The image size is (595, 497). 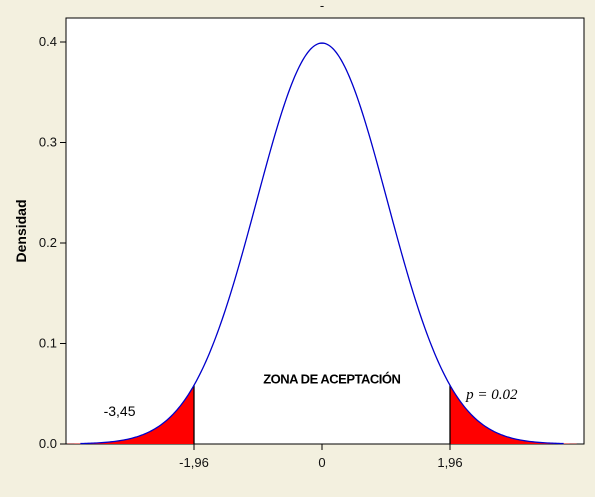 What do you see at coordinates (48, 242) in the screenshot?
I see `y-tick-label: 0.2` at bounding box center [48, 242].